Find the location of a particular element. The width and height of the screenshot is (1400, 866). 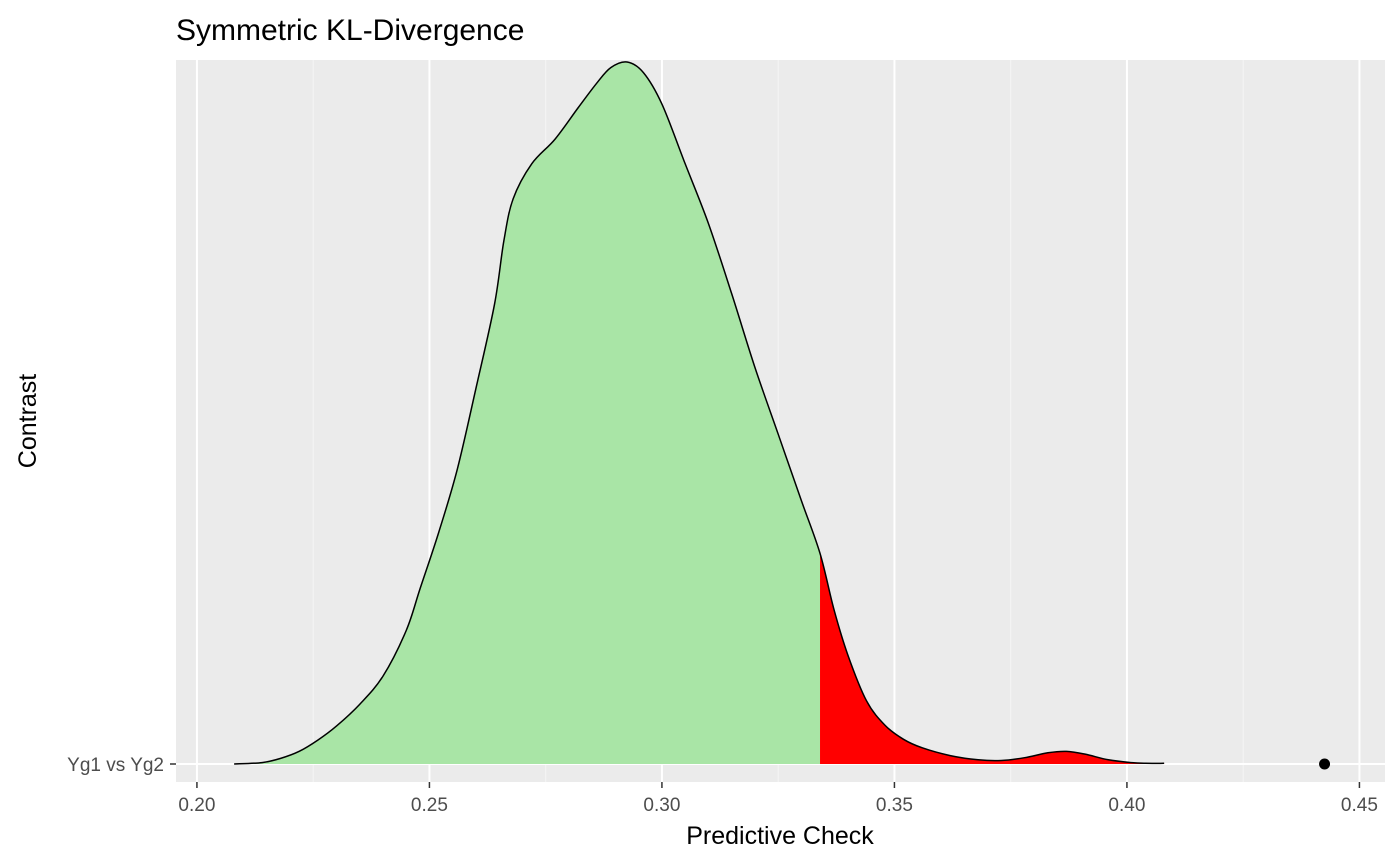

observed-point is located at coordinates (1325, 764).